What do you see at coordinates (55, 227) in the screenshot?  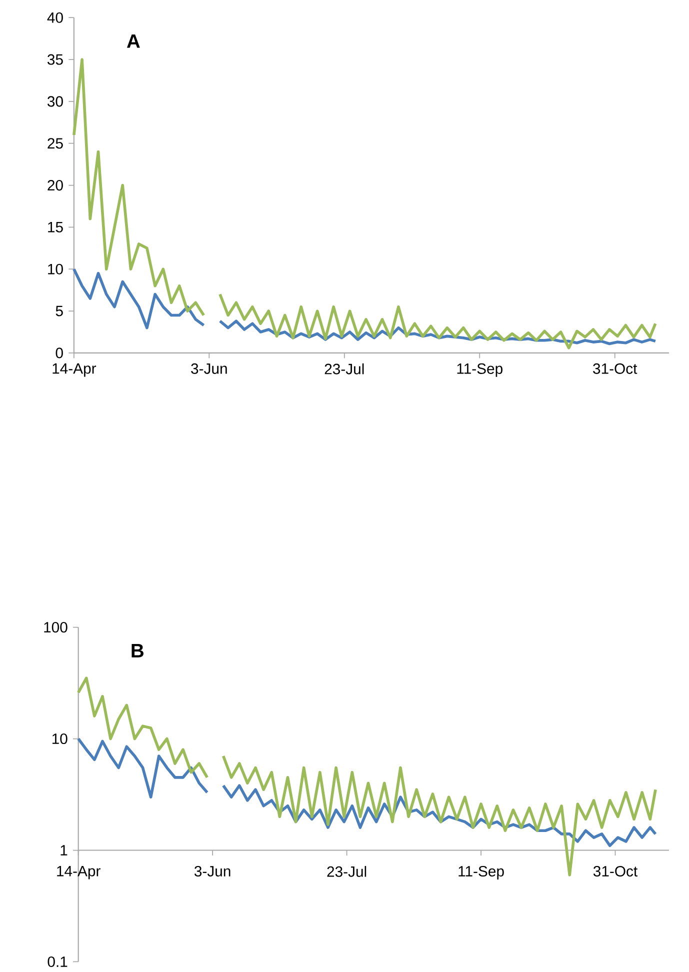 I see `y-tick-label: 15` at bounding box center [55, 227].